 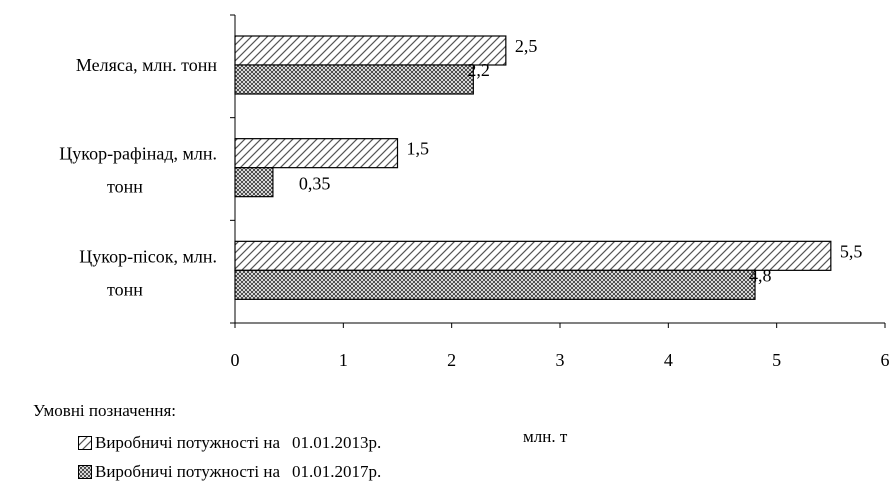 What do you see at coordinates (146, 65) in the screenshot?
I see `category-label: Меляса, млн. тонн` at bounding box center [146, 65].